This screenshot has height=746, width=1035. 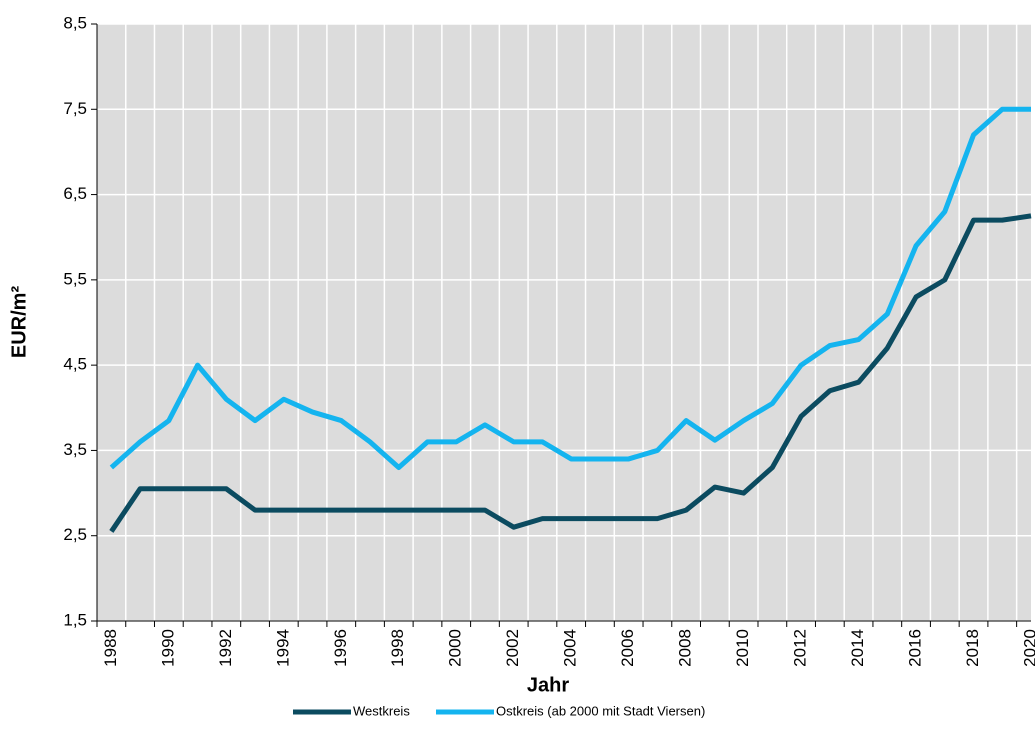 I want to click on x-tick-label: 1988, so click(x=110, y=648).